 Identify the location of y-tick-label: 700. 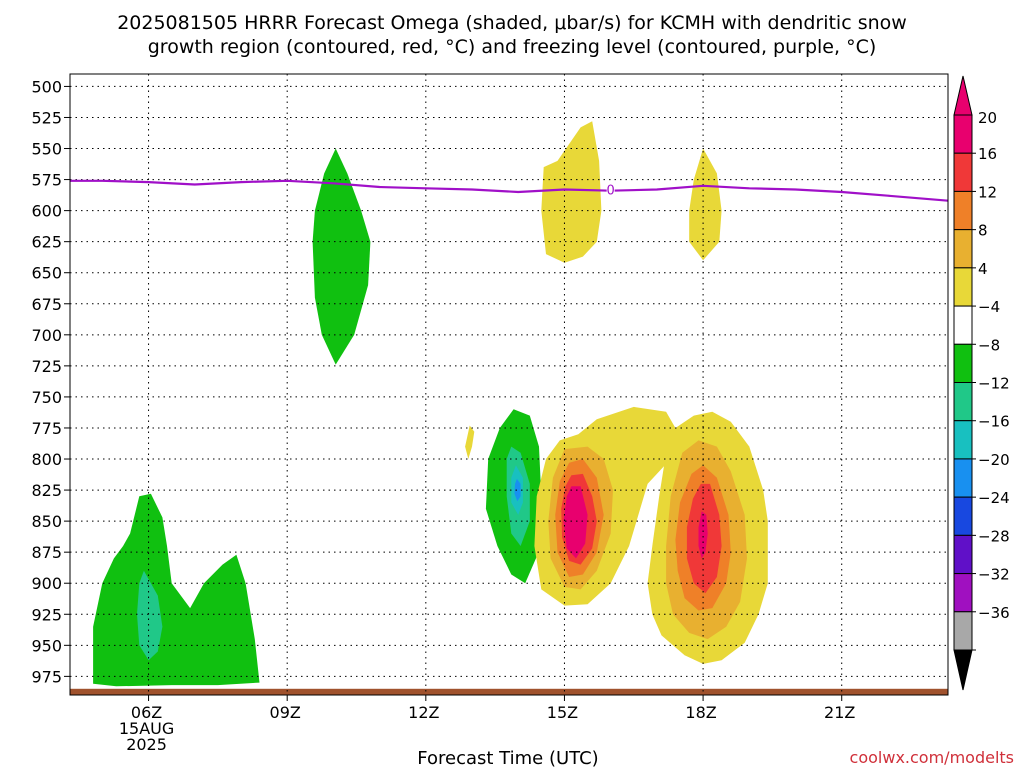
(46, 335).